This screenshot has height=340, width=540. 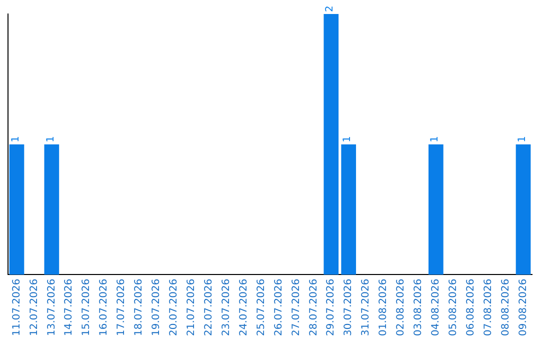 I want to click on x-tick-label: 17.07.2026, so click(x=122, y=307).